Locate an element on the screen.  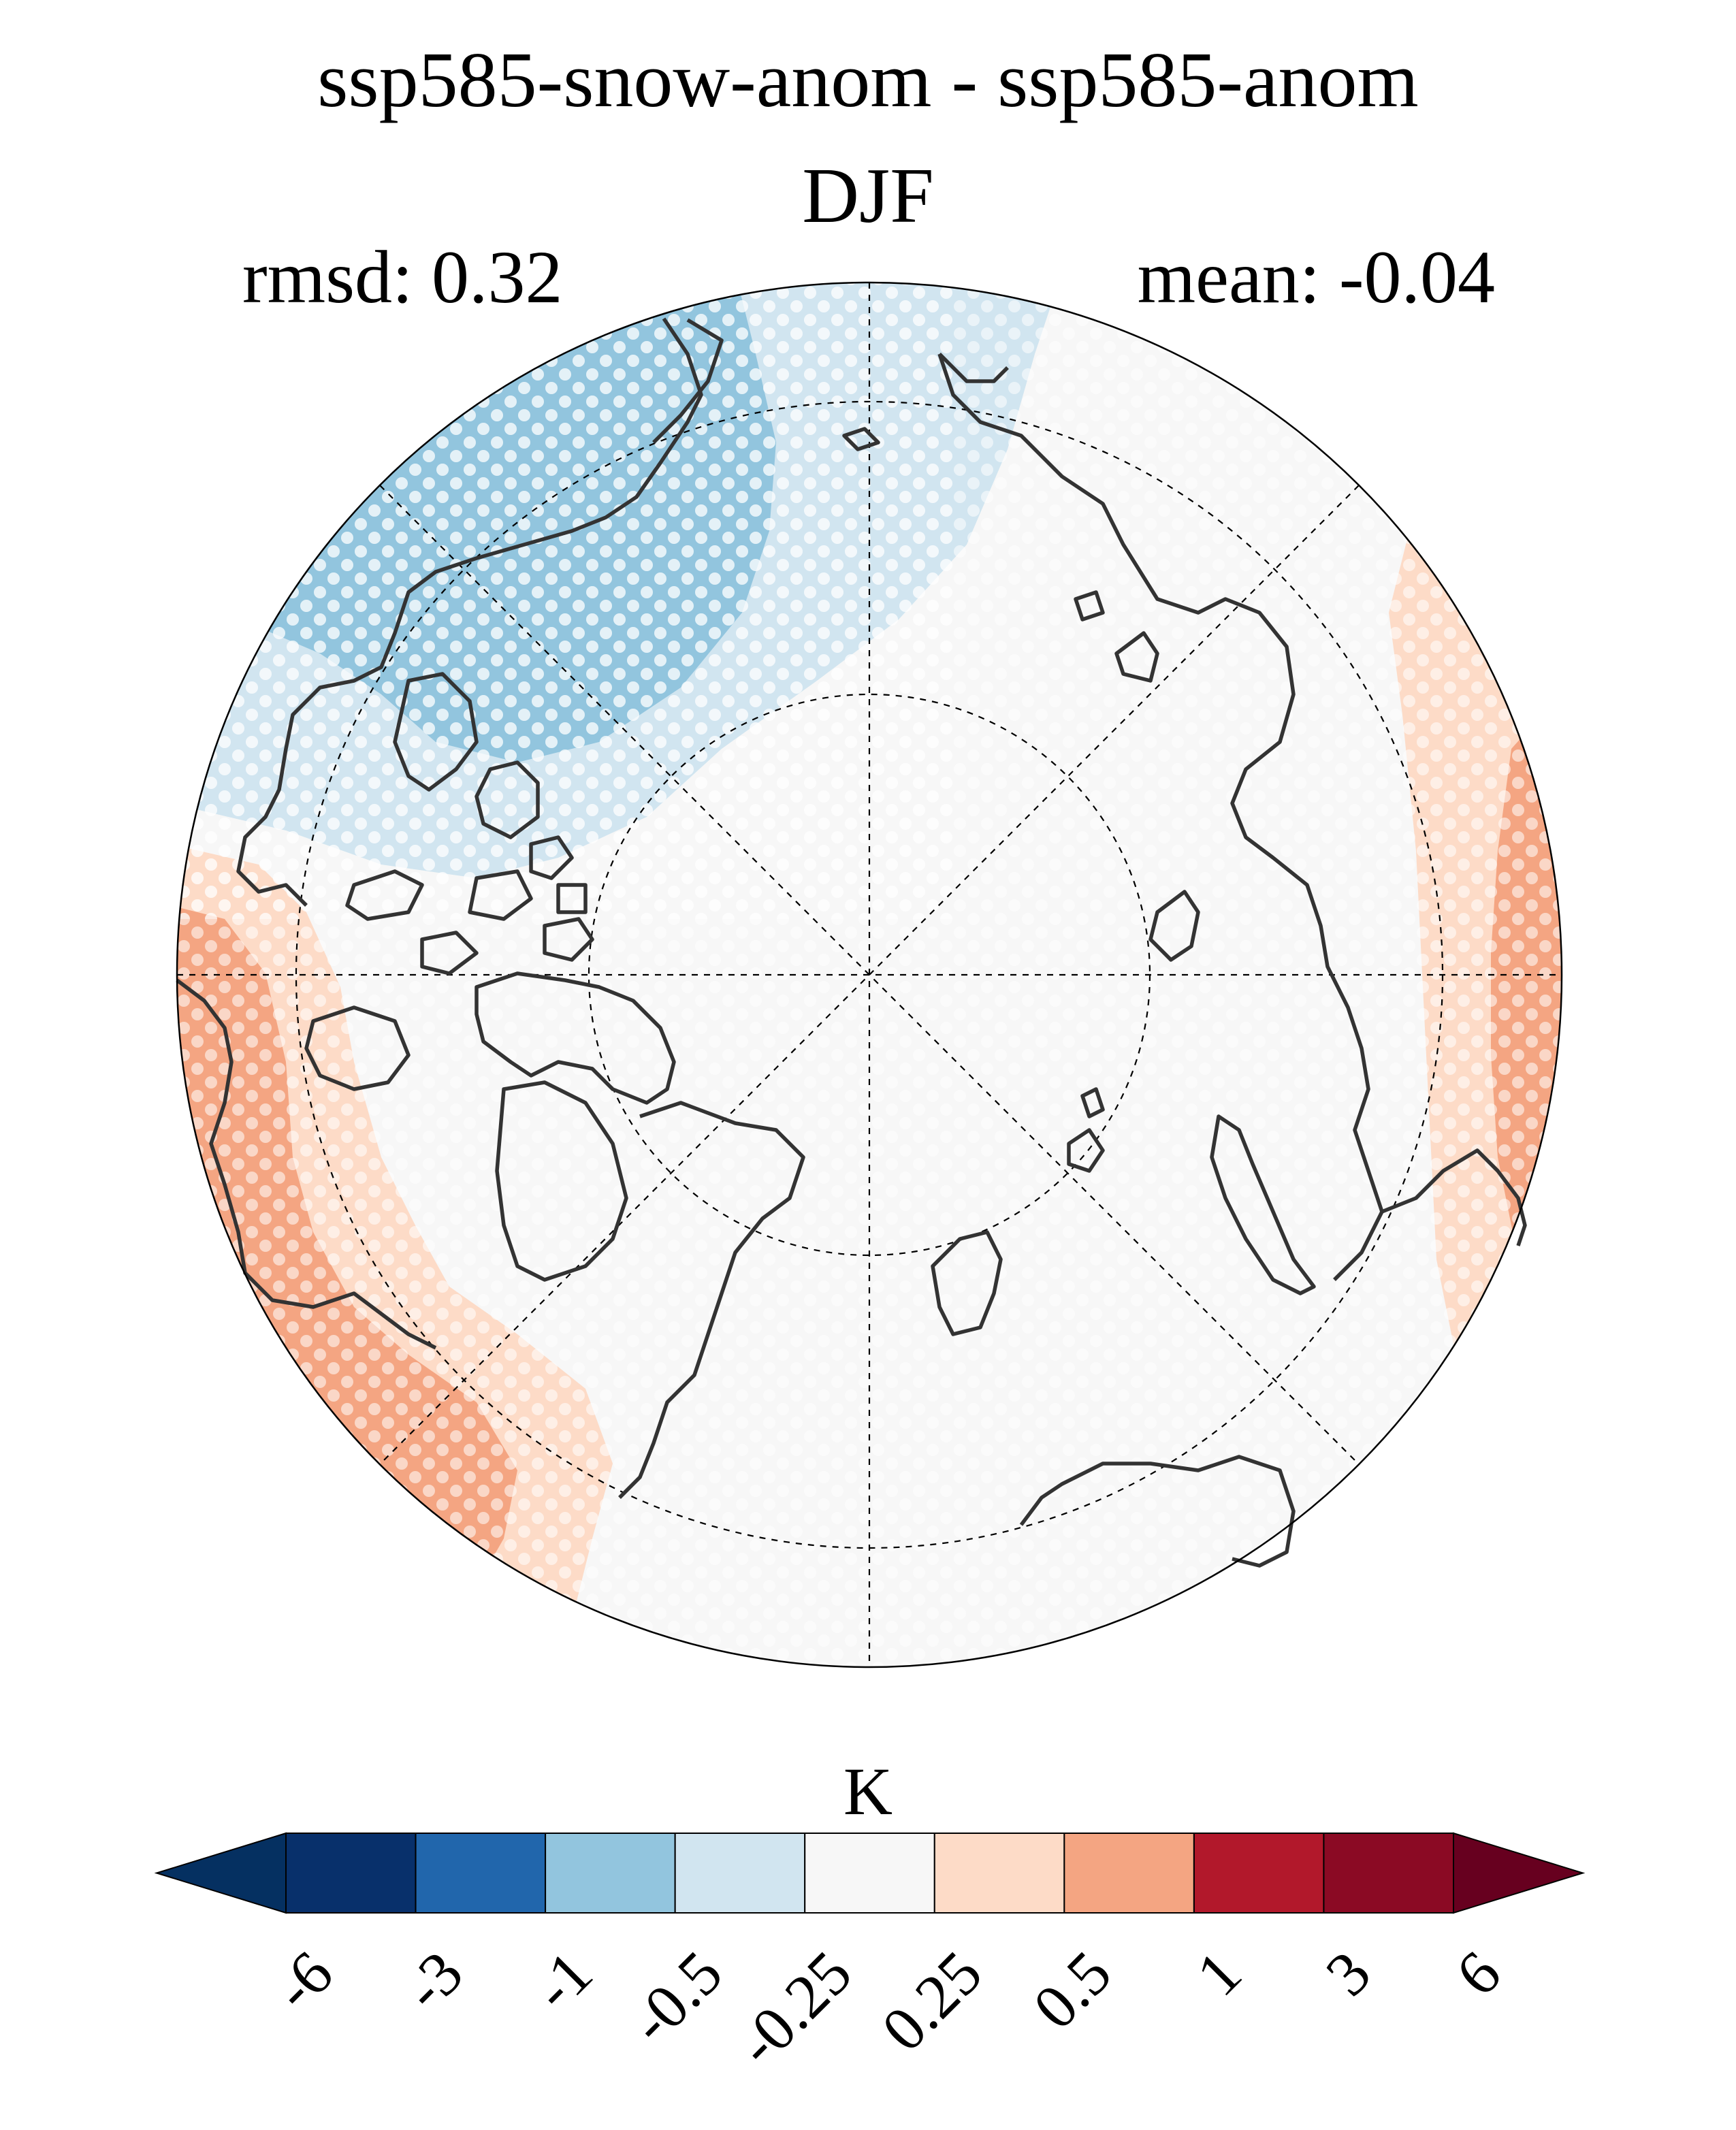
greenland-coast is located at coordinates (575, 1038).